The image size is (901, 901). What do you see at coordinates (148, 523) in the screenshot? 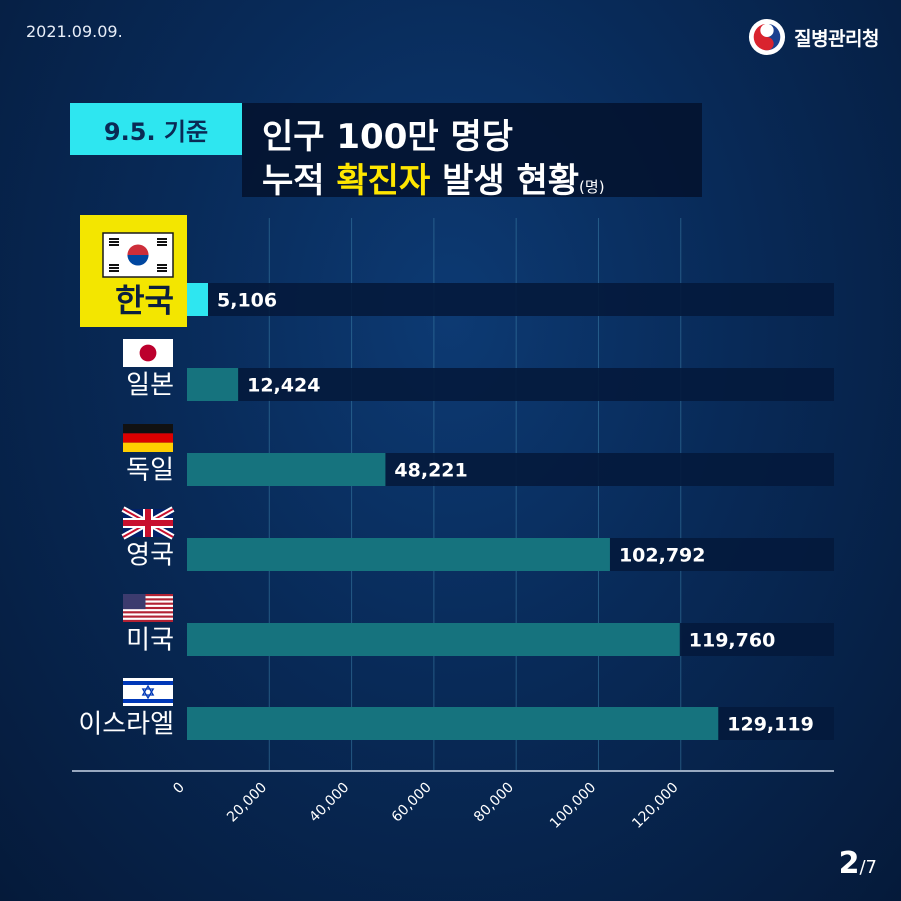
I see `uk-flag-icon` at bounding box center [148, 523].